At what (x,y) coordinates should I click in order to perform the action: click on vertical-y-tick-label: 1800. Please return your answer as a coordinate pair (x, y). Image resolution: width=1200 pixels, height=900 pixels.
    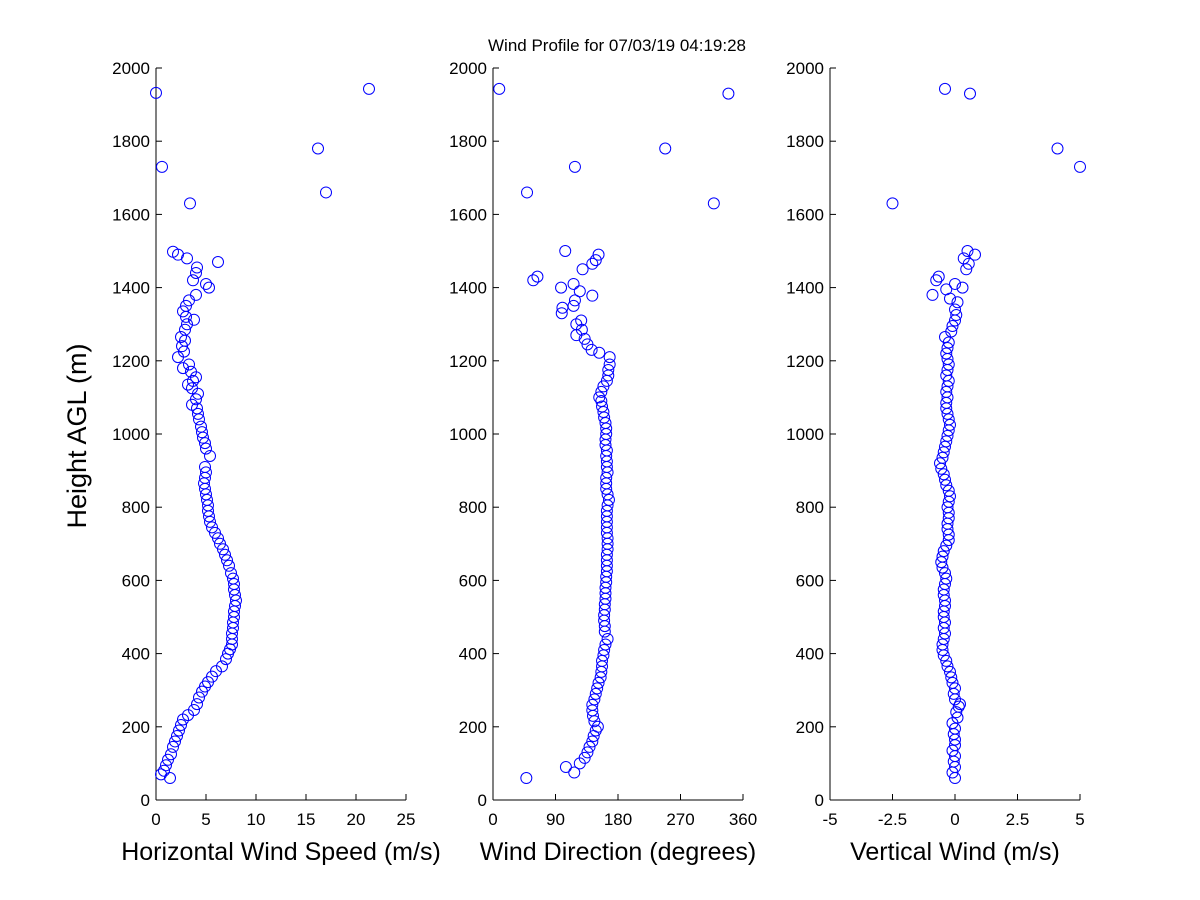
    Looking at the image, I should click on (805, 141).